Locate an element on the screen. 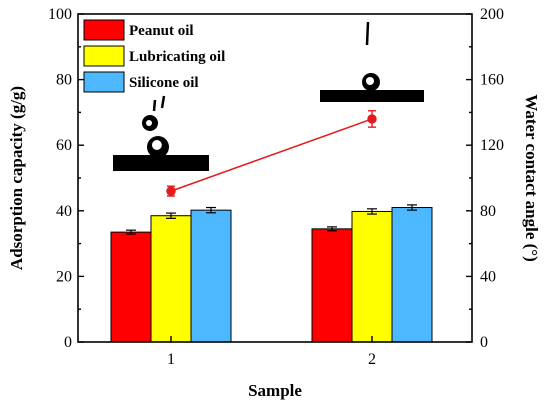 This screenshot has width=550, height=411. x-tick-label: 2 is located at coordinates (372, 359).